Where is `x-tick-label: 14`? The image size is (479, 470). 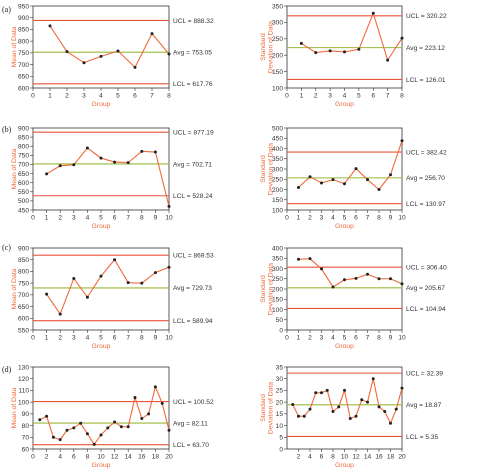 x-tick-label: 14 is located at coordinates (129, 457).